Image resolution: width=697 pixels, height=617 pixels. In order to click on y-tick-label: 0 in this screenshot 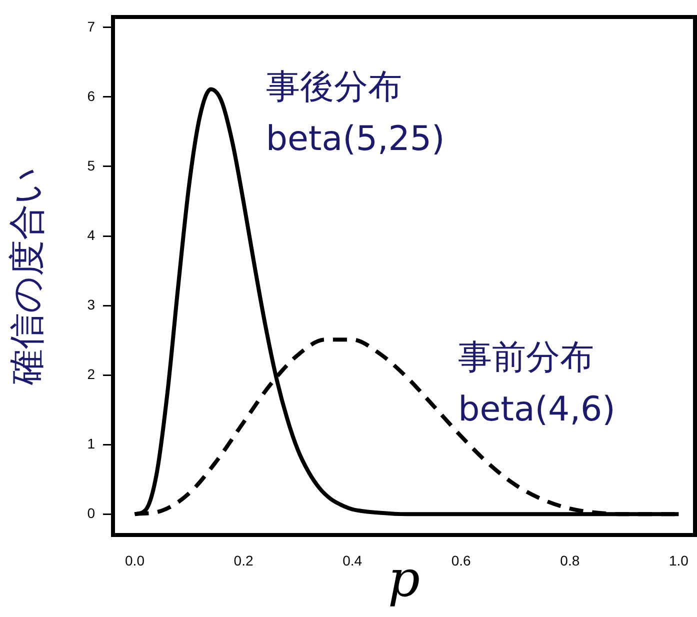, I will do `click(91, 513)`.